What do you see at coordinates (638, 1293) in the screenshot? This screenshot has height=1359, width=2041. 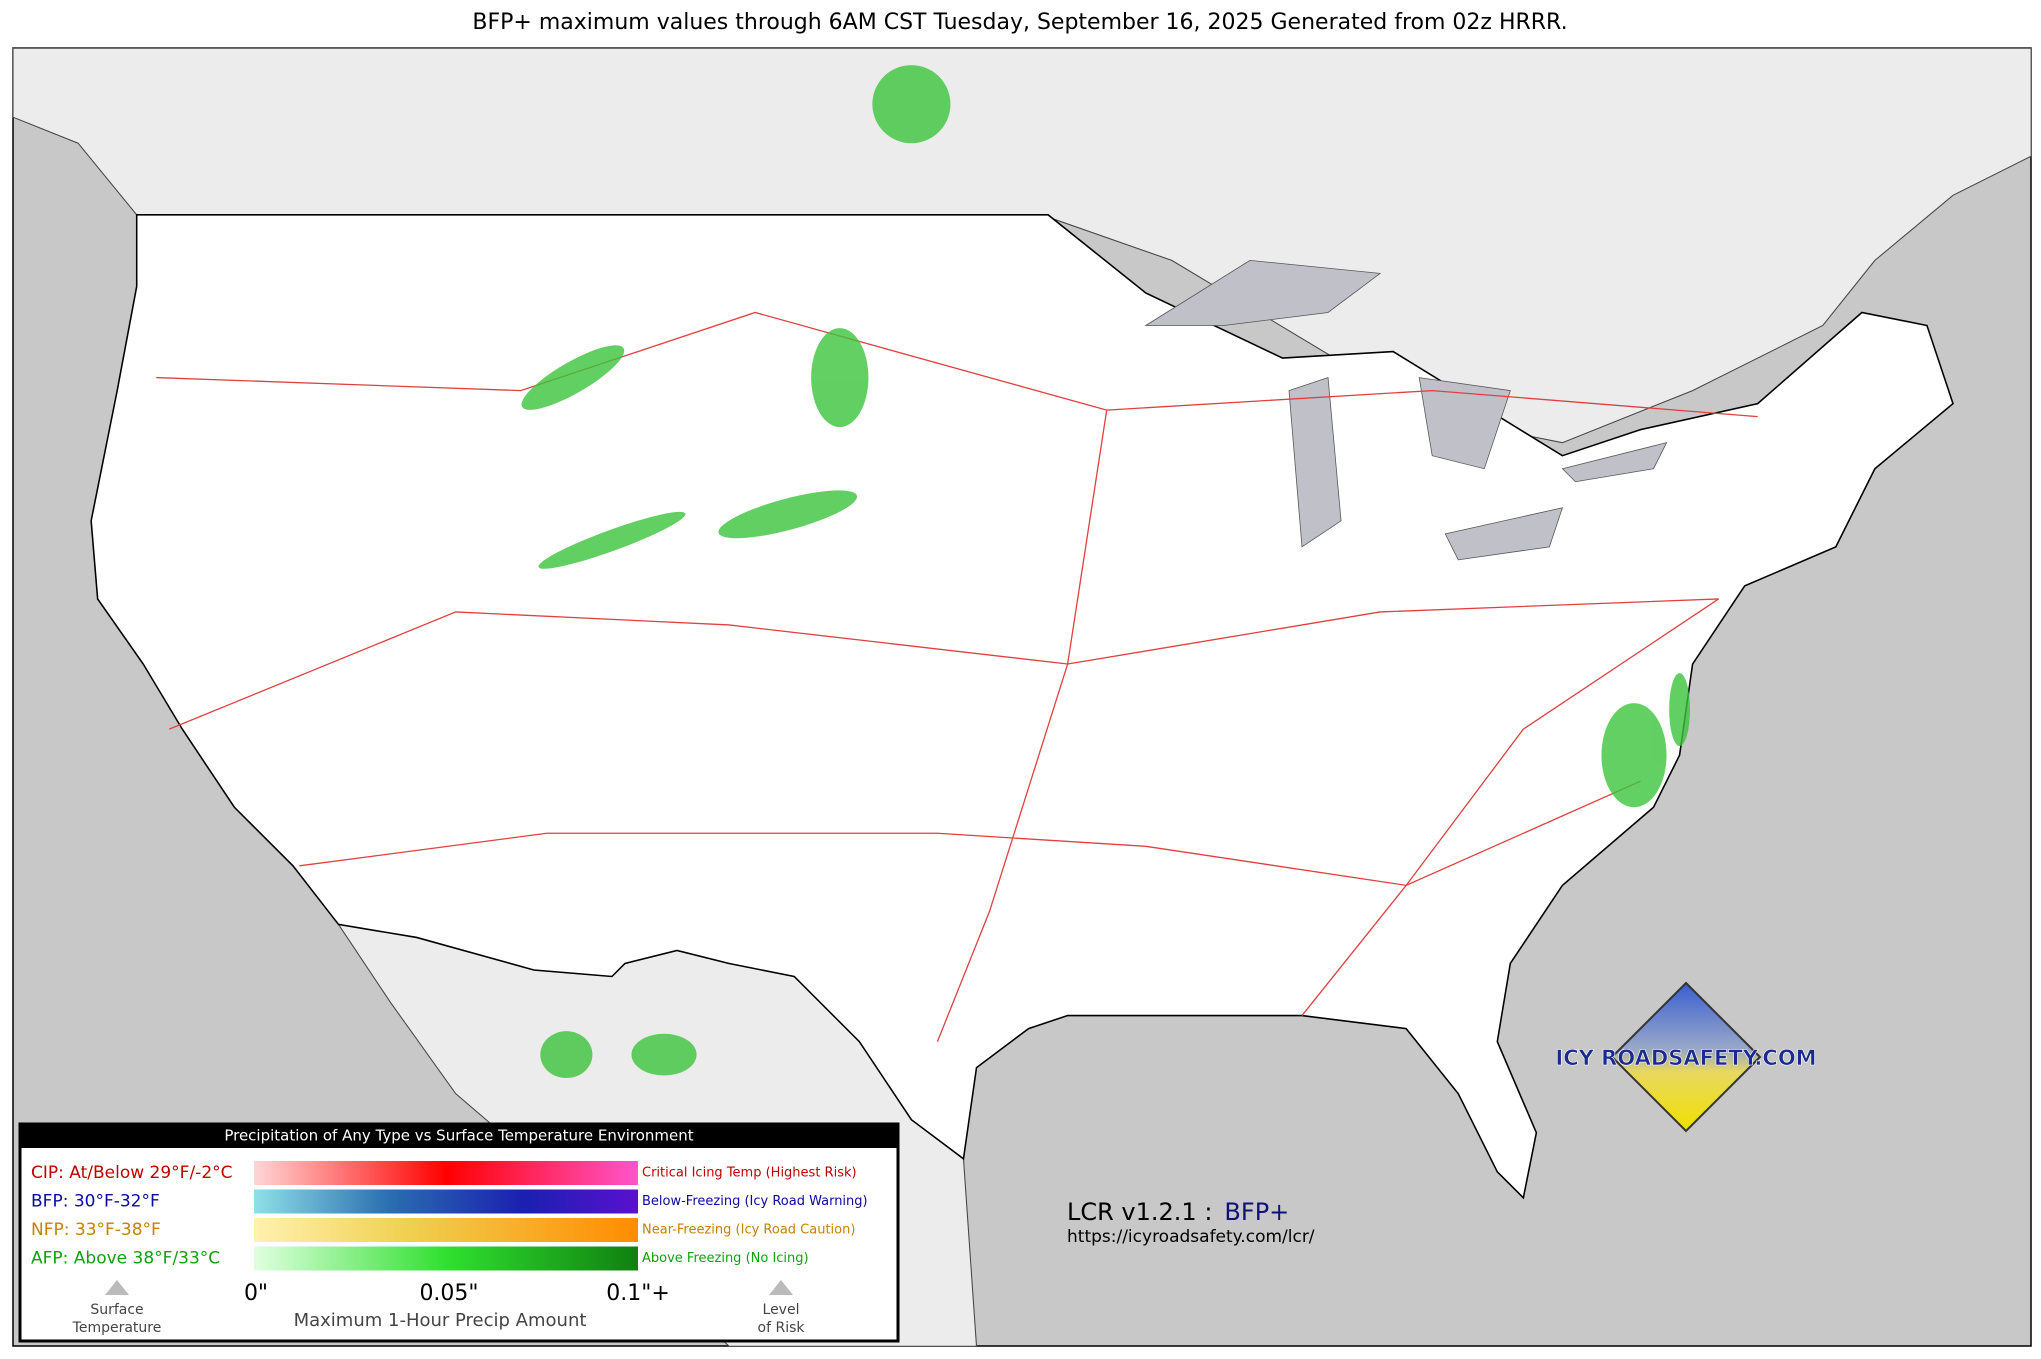 I see `scale-tick: 0.1"+` at bounding box center [638, 1293].